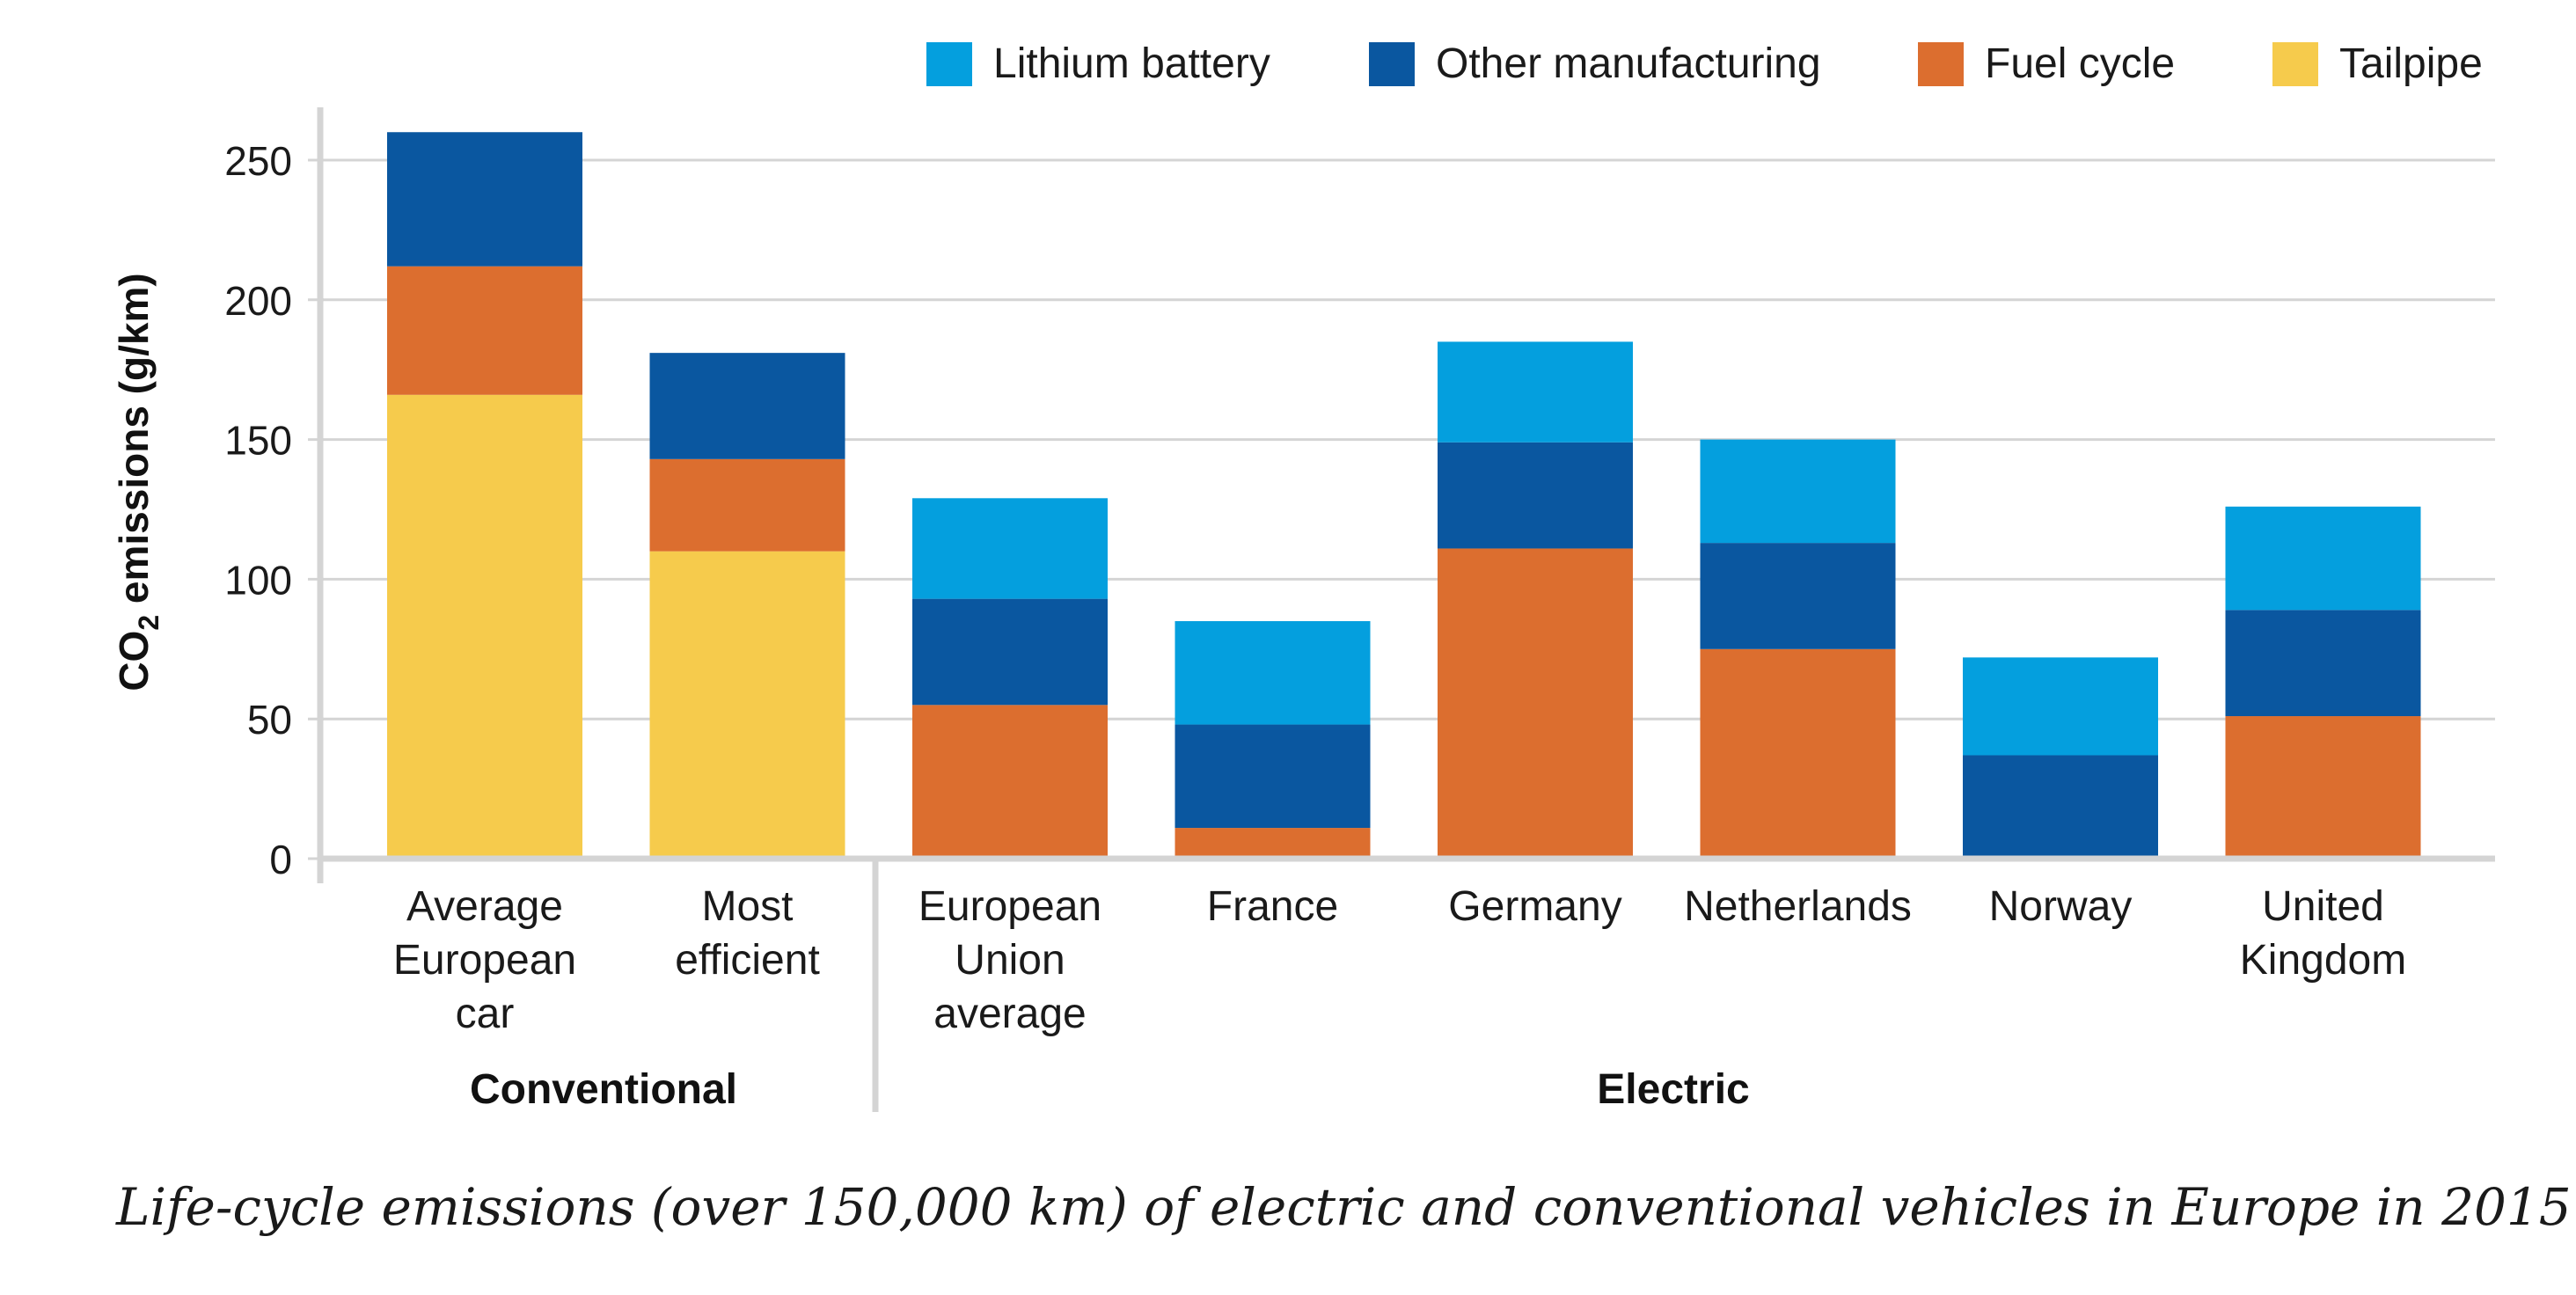  I want to click on y-tick-label-150: 150, so click(258, 441).